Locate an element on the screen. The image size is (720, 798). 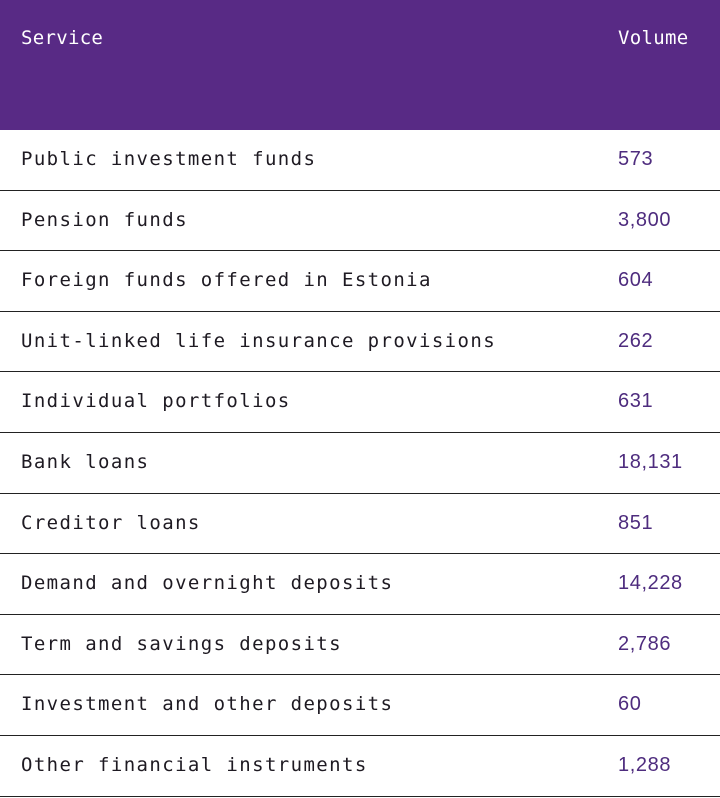
service-cell: Demand and overnight deposits is located at coordinates (207, 583).